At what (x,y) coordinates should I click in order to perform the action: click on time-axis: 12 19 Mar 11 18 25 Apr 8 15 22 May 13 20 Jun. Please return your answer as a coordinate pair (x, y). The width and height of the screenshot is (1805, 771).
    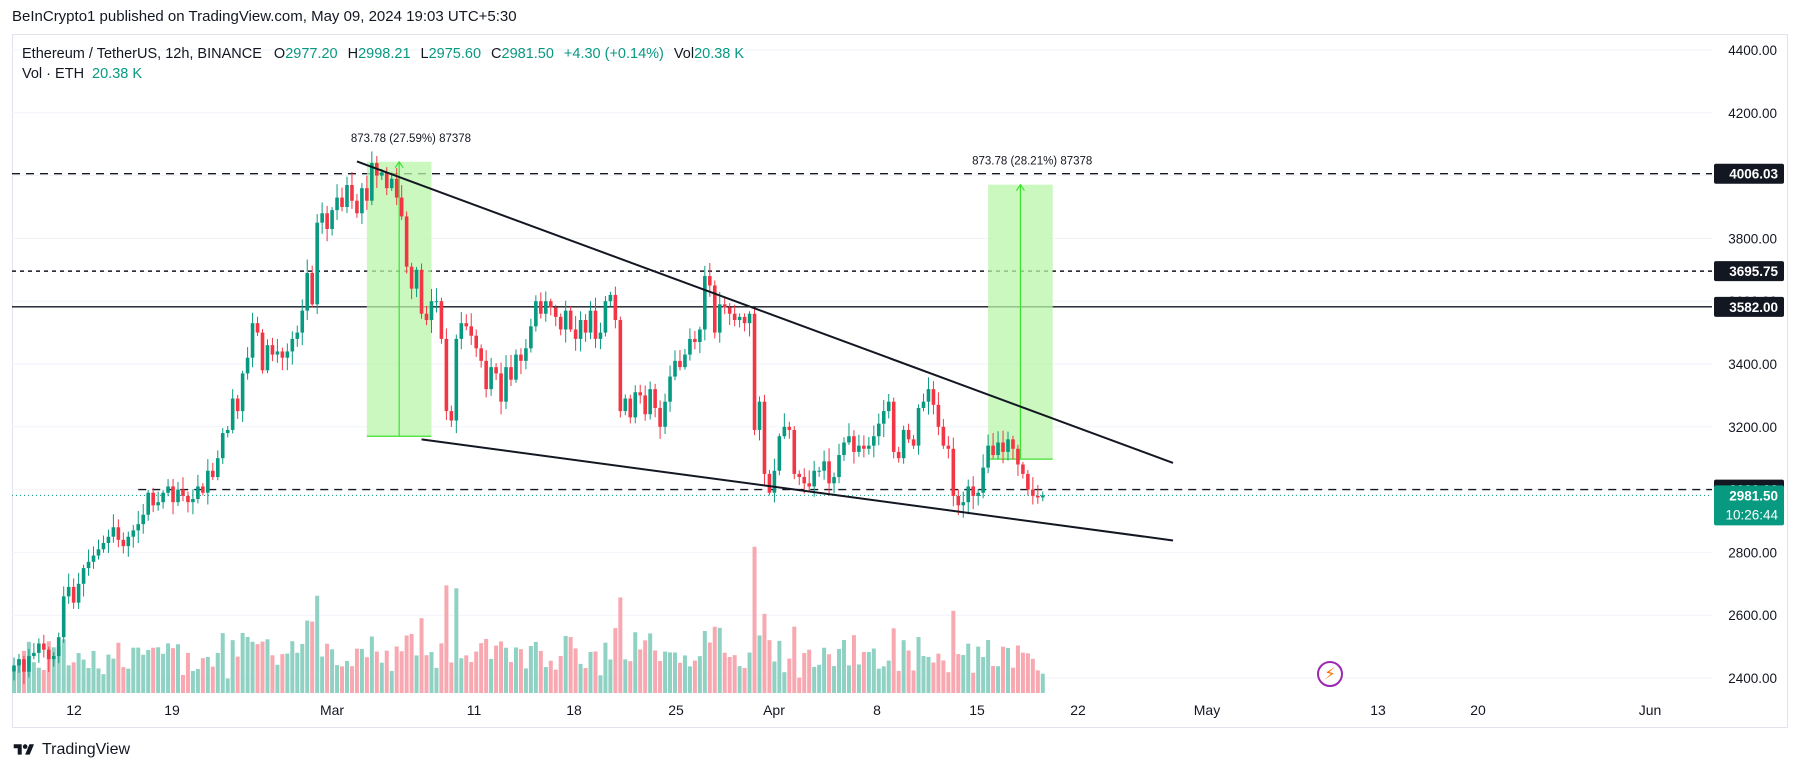
    Looking at the image, I should click on (863, 710).